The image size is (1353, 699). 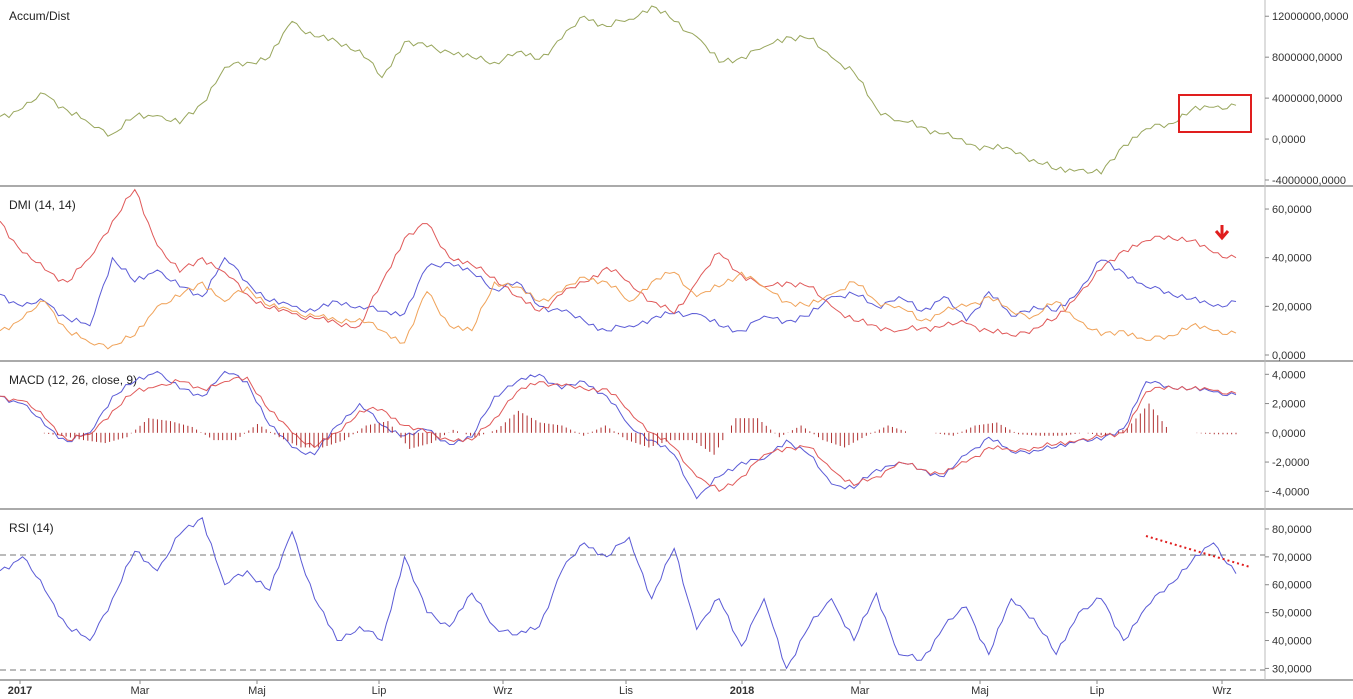 I want to click on y-tick-label: -4000000,0000, so click(x=1309, y=181).